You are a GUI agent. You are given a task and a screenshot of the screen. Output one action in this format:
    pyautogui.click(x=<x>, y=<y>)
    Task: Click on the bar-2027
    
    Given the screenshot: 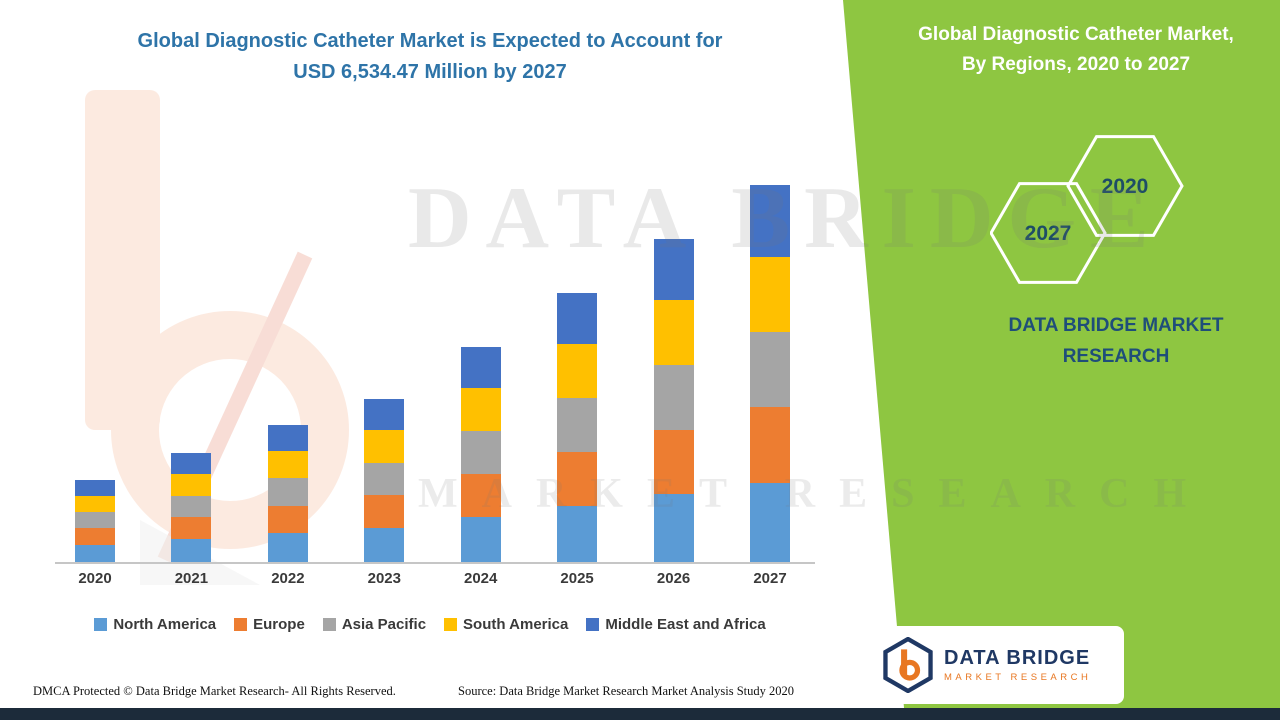 What is the action you would take?
    pyautogui.click(x=770, y=373)
    